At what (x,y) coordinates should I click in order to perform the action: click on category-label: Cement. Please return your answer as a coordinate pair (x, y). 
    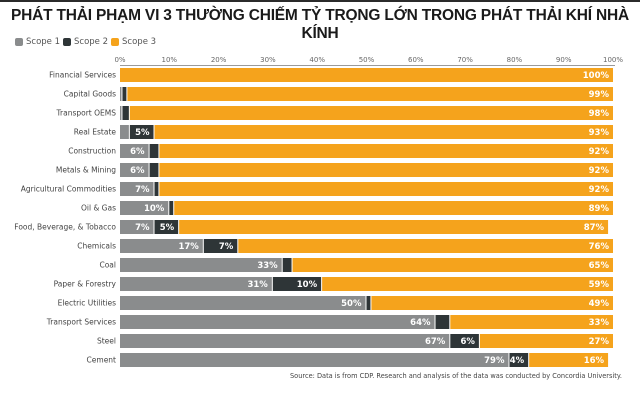
    Looking at the image, I should click on (102, 360).